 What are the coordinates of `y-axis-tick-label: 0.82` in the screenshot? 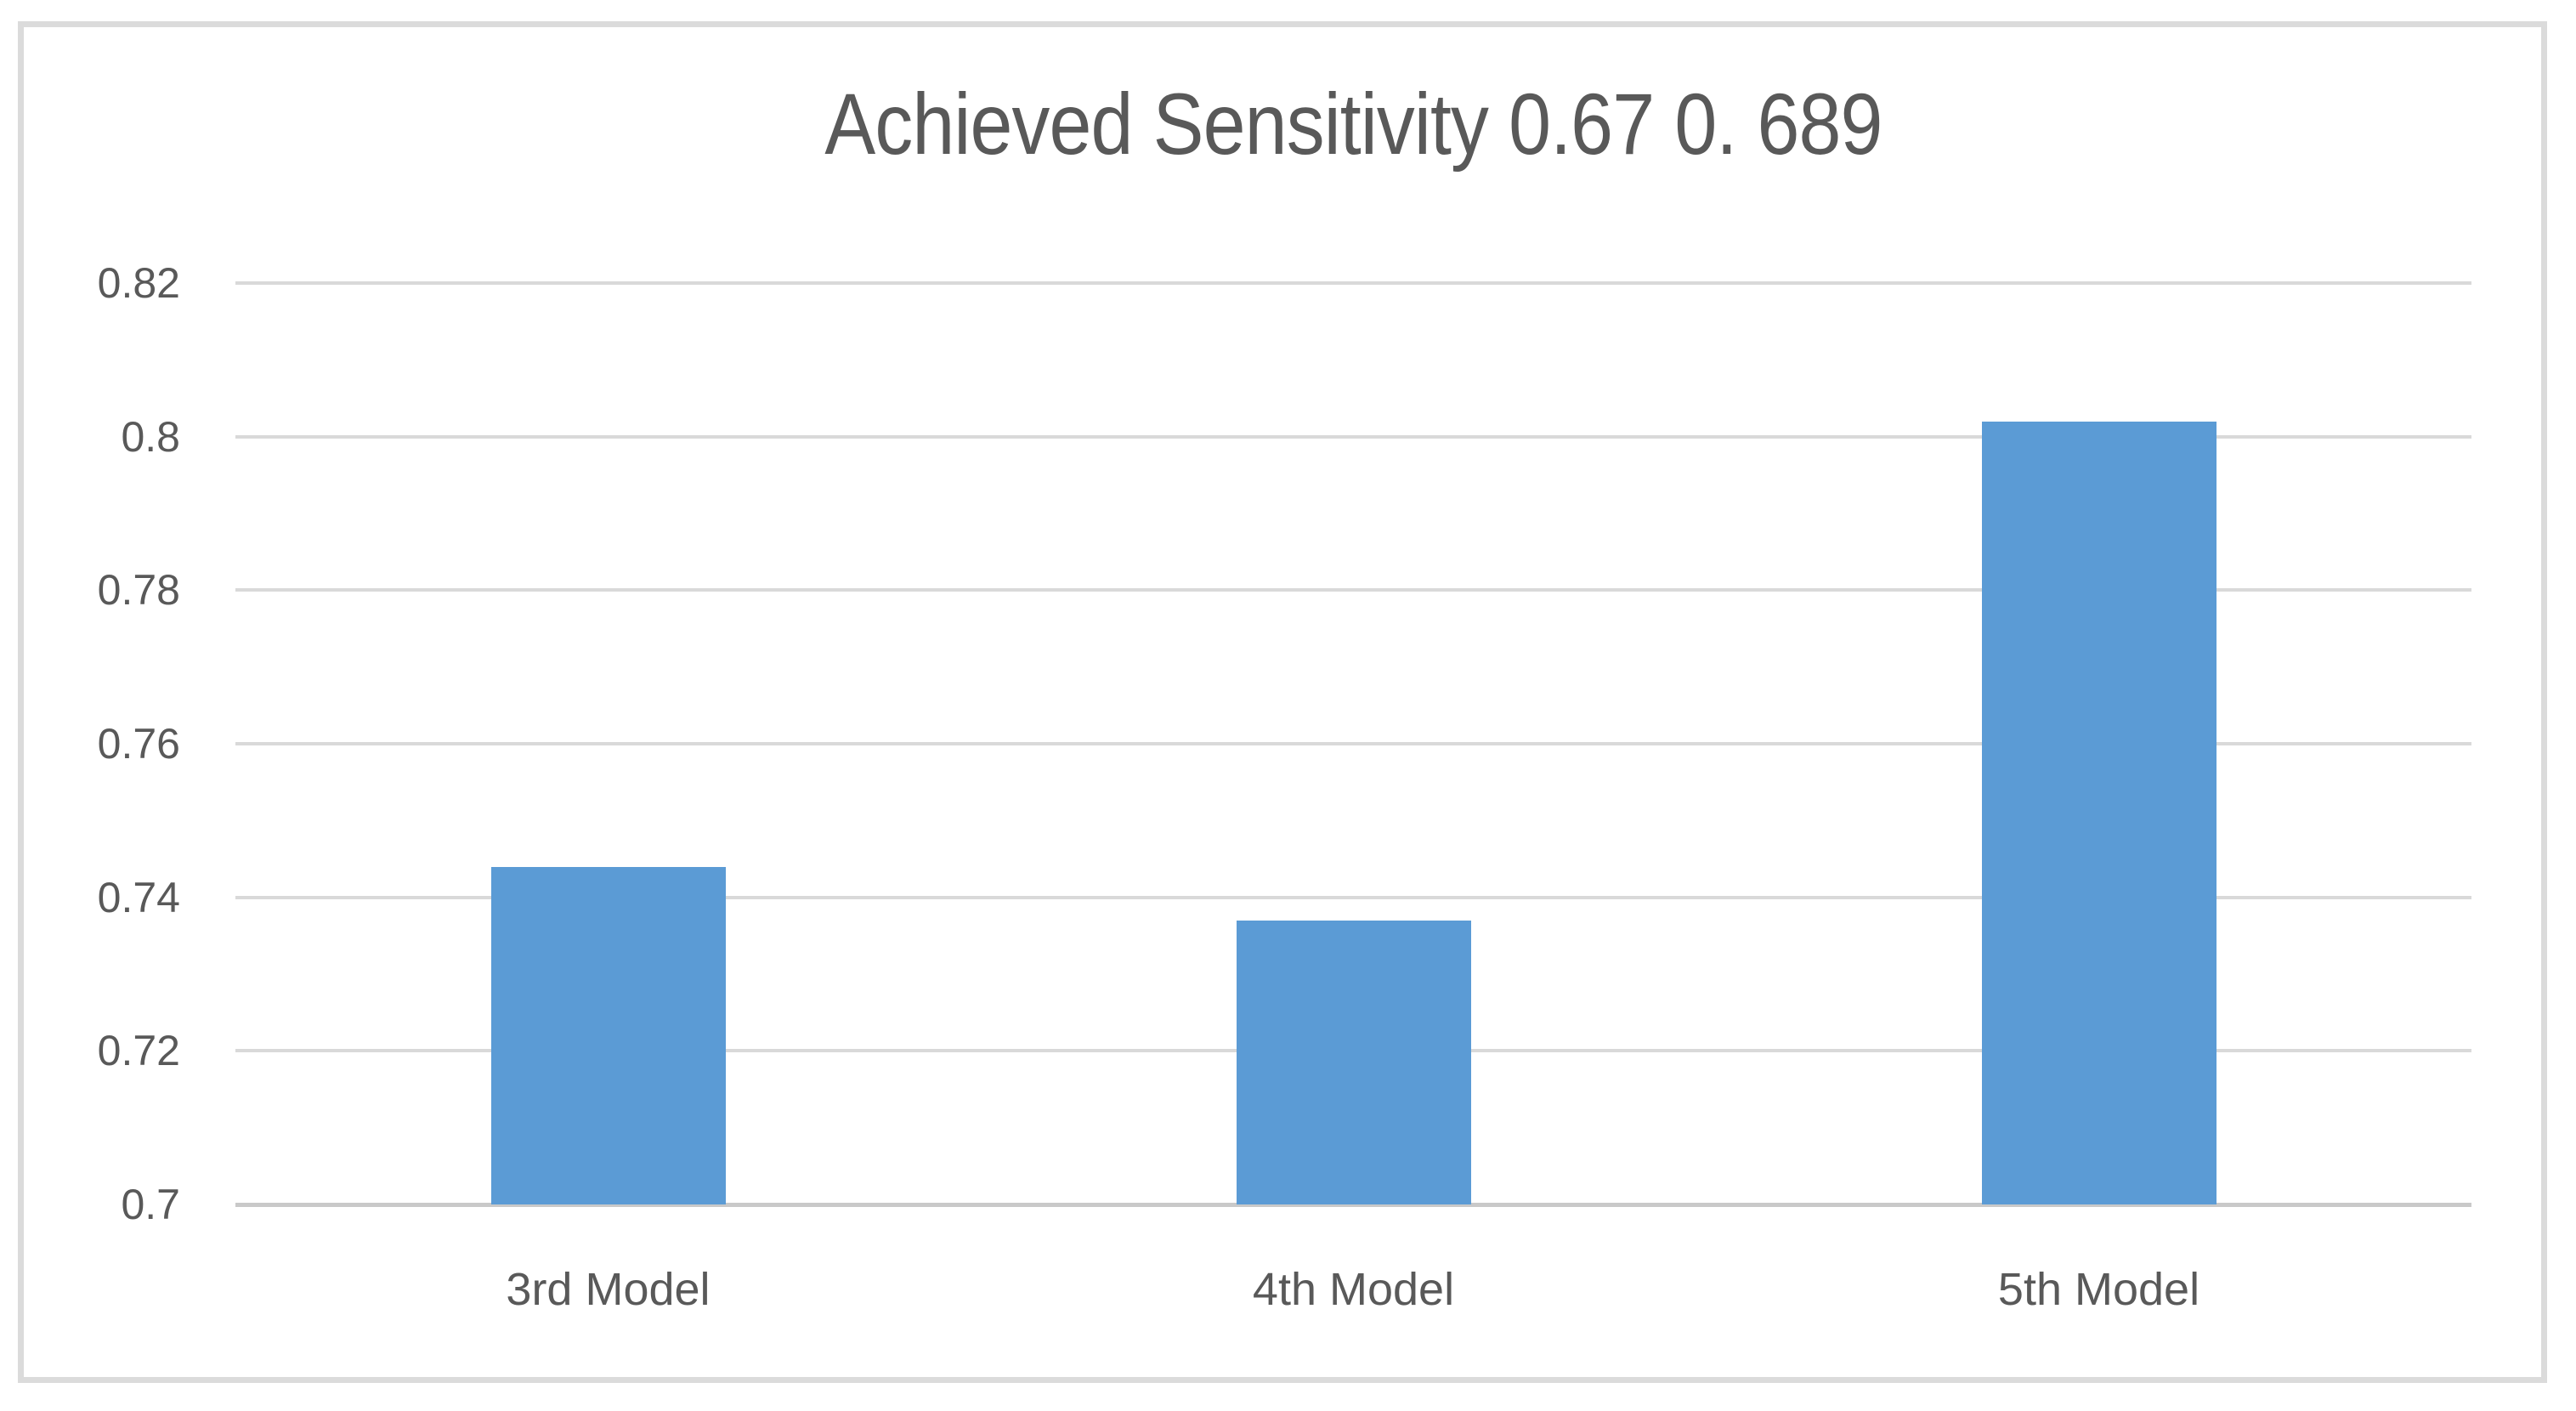 It's located at (138, 283).